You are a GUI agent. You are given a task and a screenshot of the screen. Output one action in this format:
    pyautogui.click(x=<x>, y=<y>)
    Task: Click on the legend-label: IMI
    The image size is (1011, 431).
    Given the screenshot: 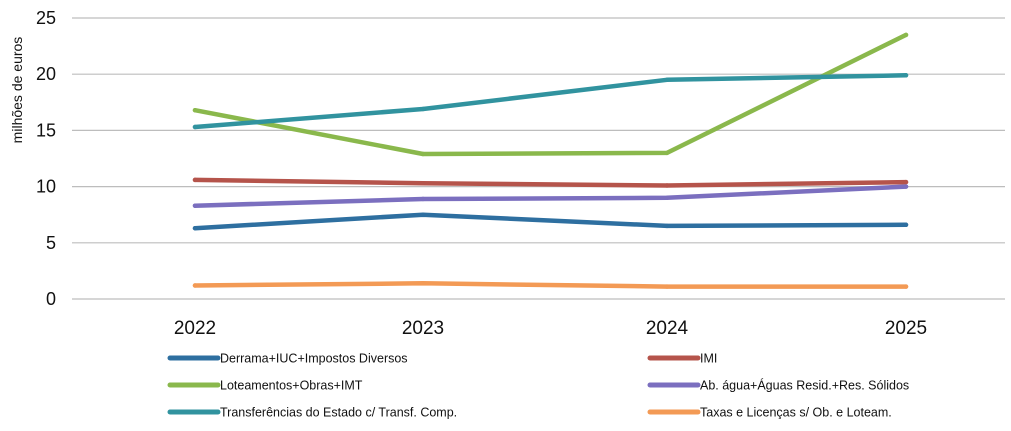 What is the action you would take?
    pyautogui.click(x=708, y=359)
    